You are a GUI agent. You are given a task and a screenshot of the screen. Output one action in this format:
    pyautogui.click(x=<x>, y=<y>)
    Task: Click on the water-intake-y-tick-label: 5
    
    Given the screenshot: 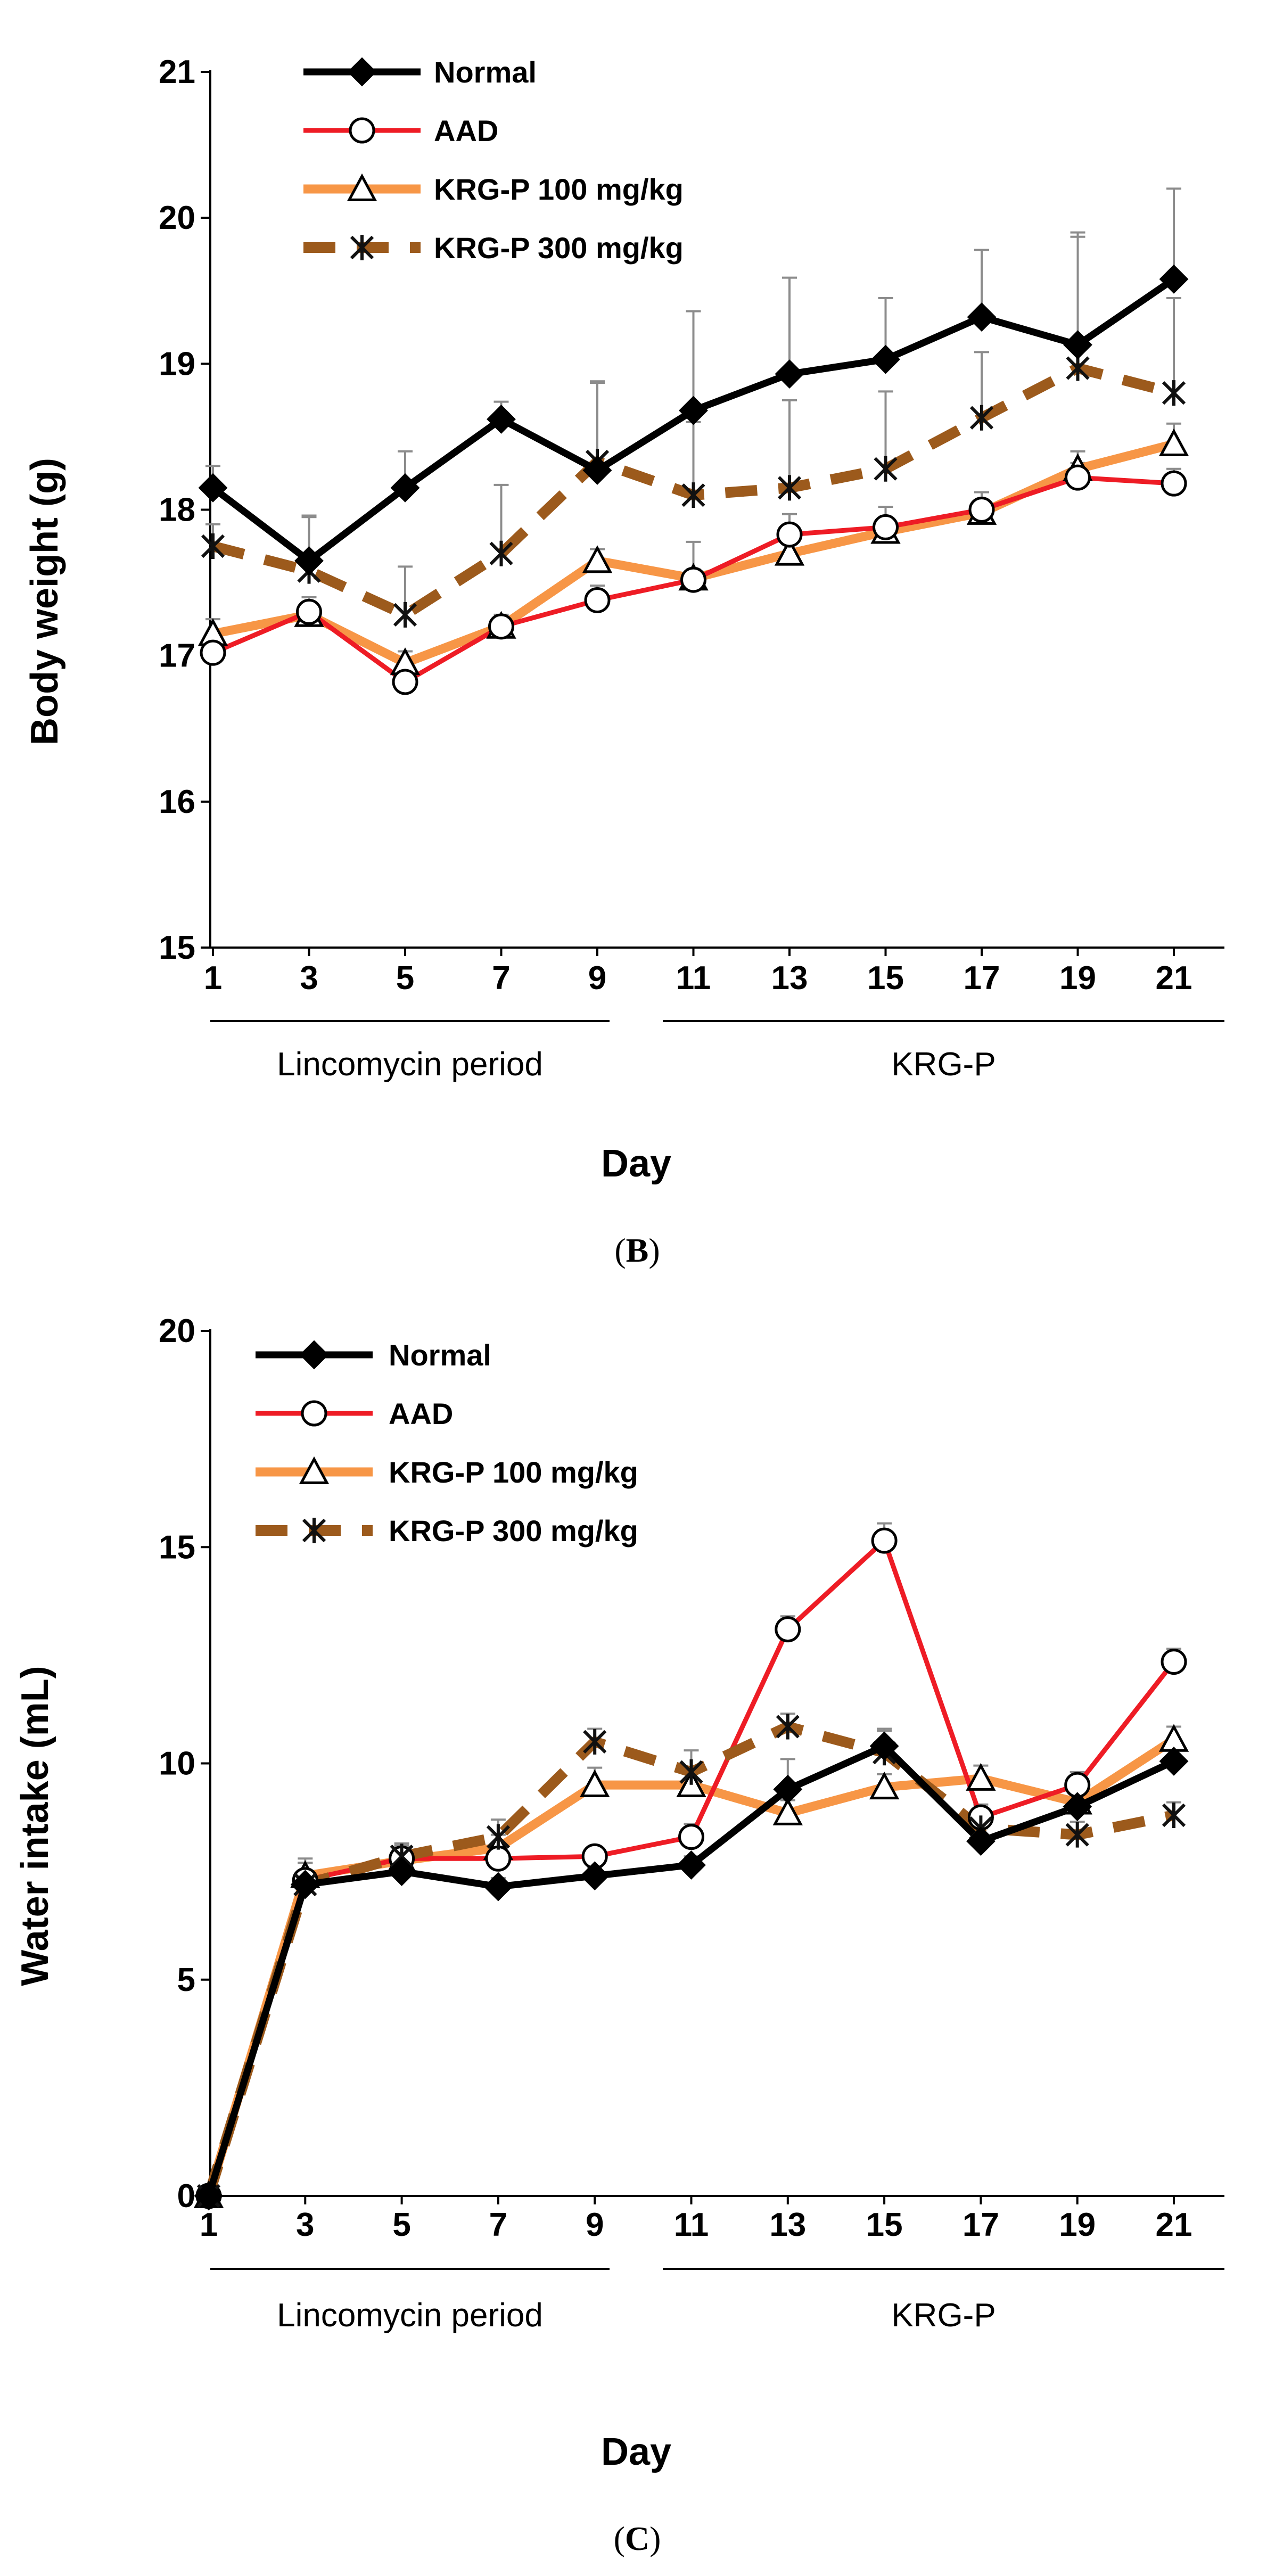 What is the action you would take?
    pyautogui.click(x=186, y=1980)
    